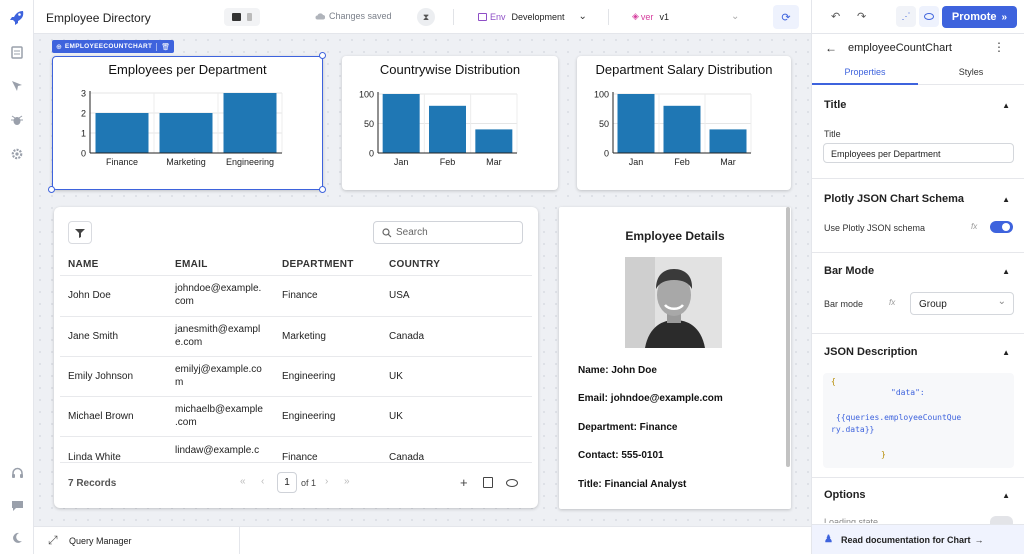 This screenshot has width=1024, height=554. Describe the element at coordinates (788, 337) in the screenshot. I see `scrollbar` at that location.